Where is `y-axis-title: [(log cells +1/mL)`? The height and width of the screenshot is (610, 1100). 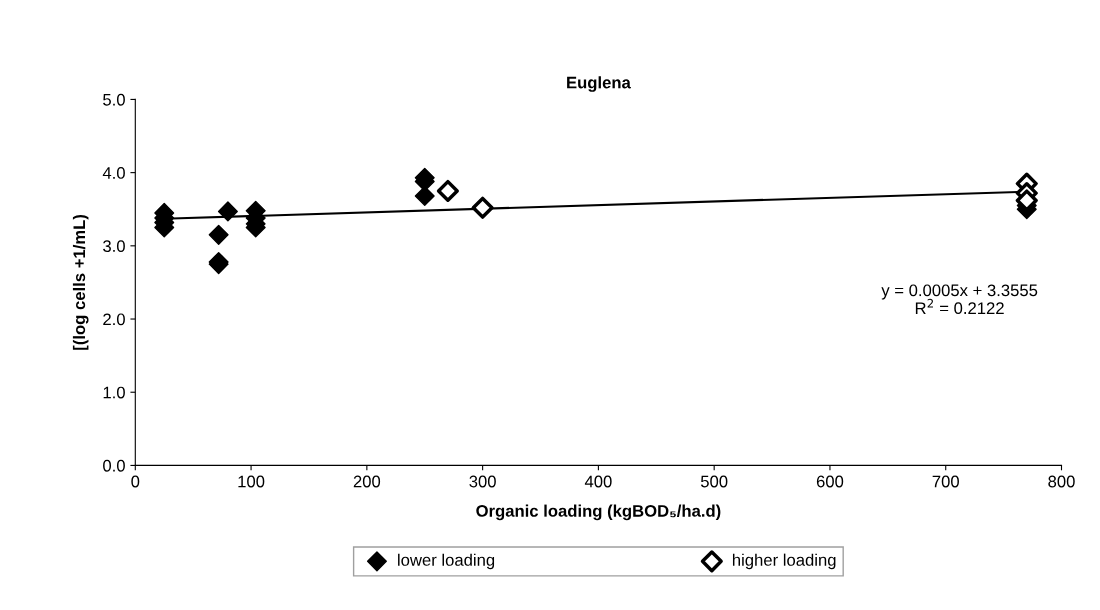 y-axis-title: [(log cells +1/mL) is located at coordinates (80, 282).